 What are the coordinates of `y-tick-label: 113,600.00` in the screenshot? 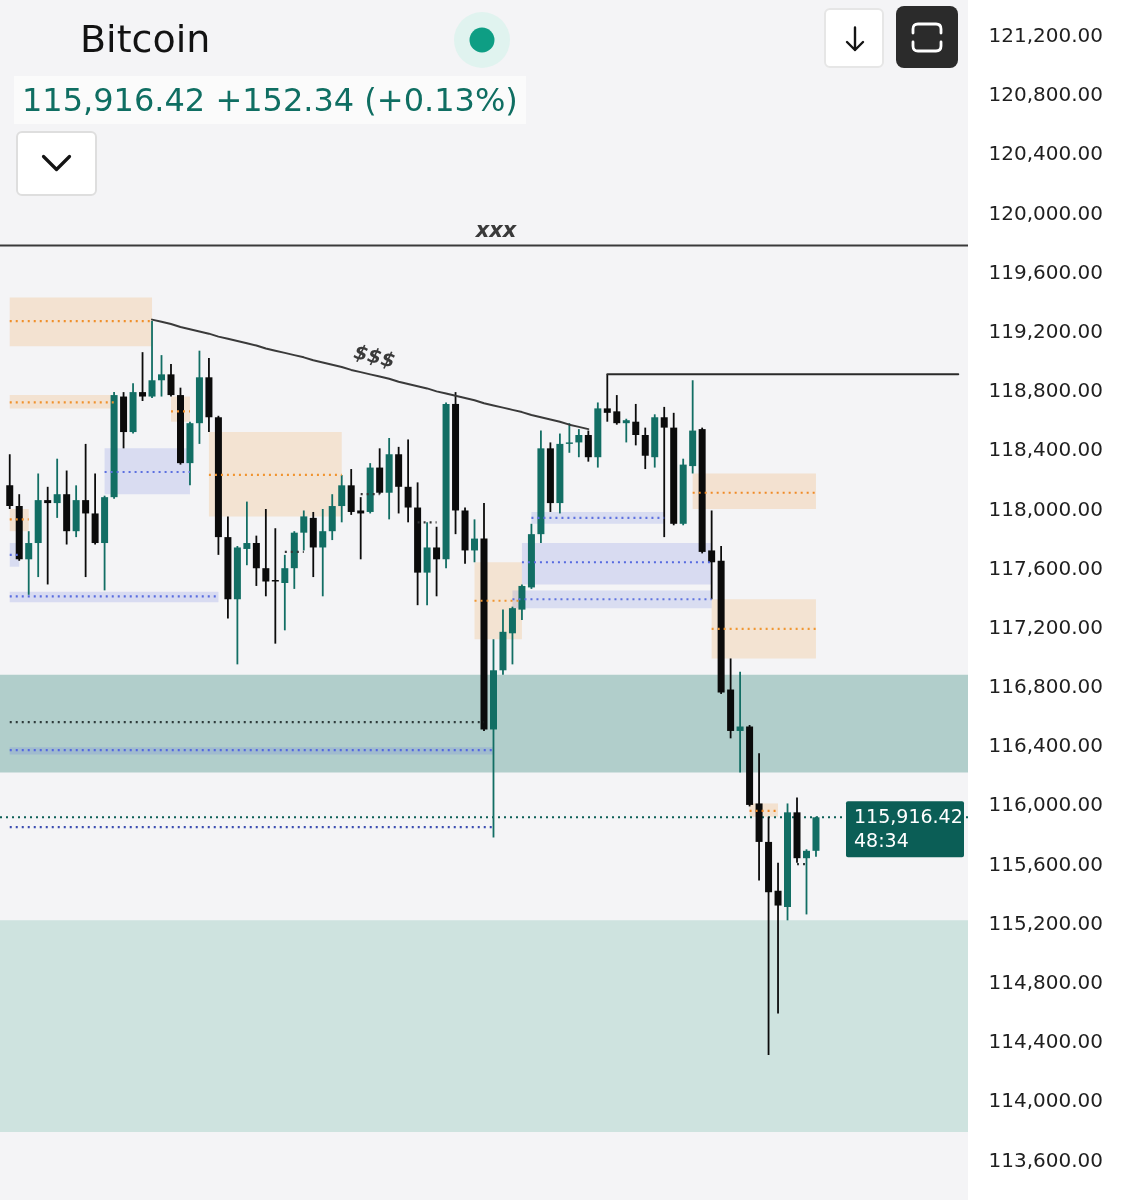 It's located at (1046, 1159).